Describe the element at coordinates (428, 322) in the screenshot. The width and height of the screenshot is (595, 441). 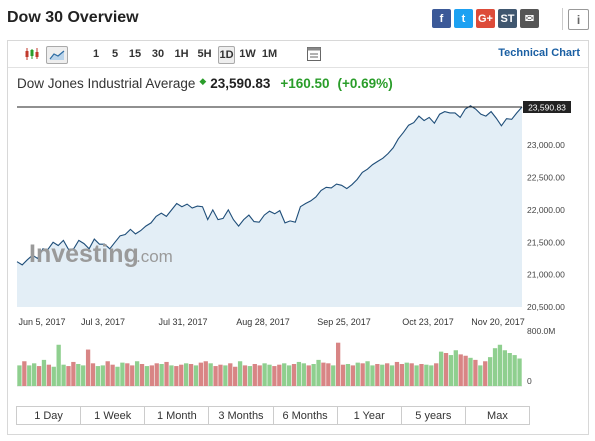
I see `x-tick-label: Oct 23, 2017` at that location.